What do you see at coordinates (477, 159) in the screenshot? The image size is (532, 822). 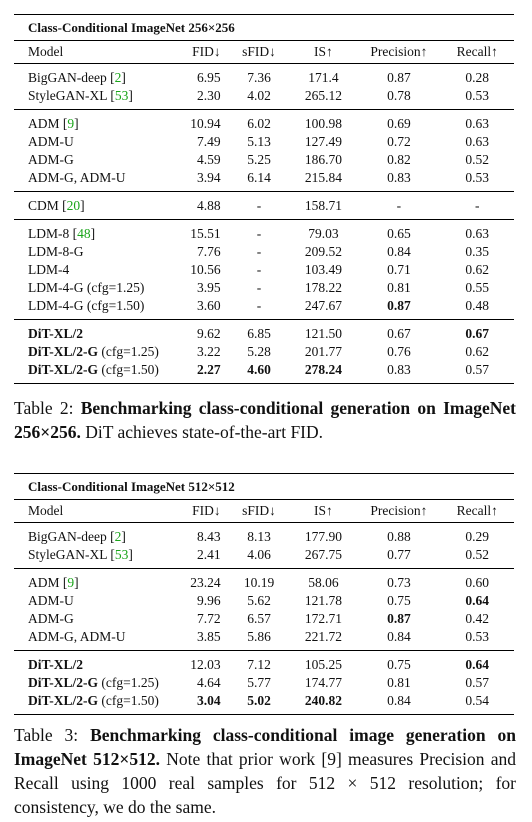 I see `metric-rec-cell: 0.52` at bounding box center [477, 159].